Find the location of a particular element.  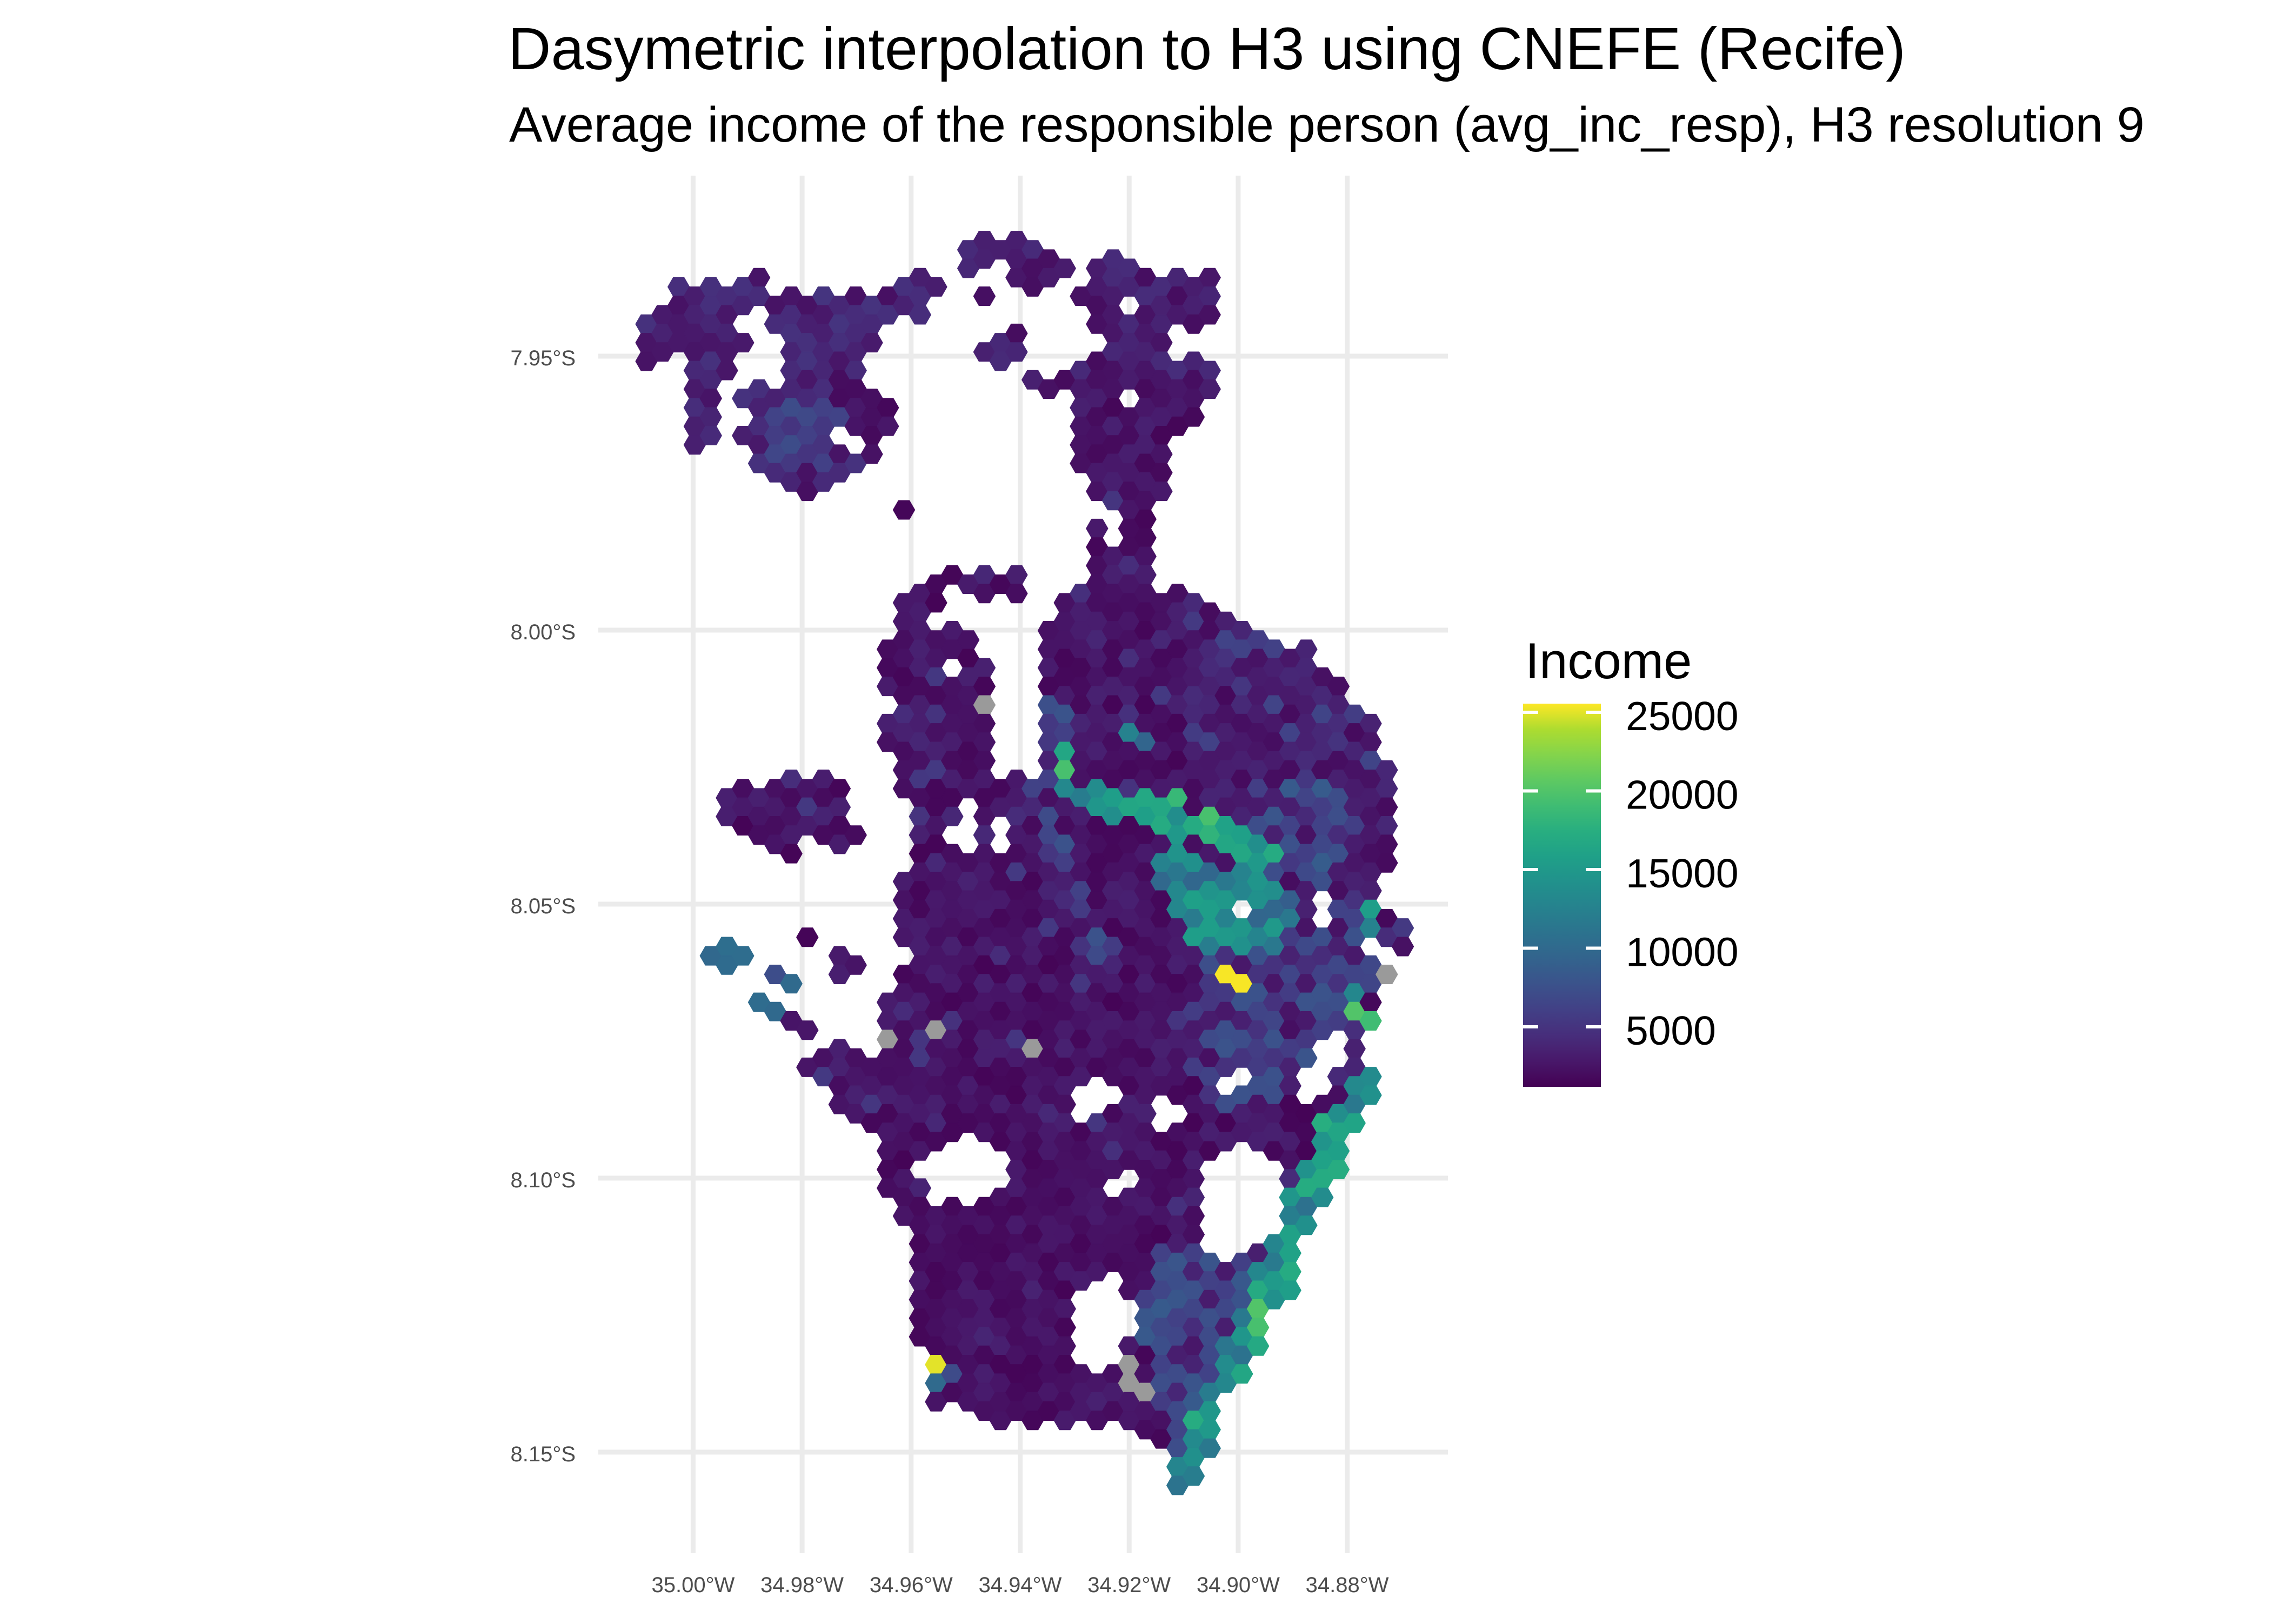

svg-text: 34.96°W is located at coordinates (911, 1585).